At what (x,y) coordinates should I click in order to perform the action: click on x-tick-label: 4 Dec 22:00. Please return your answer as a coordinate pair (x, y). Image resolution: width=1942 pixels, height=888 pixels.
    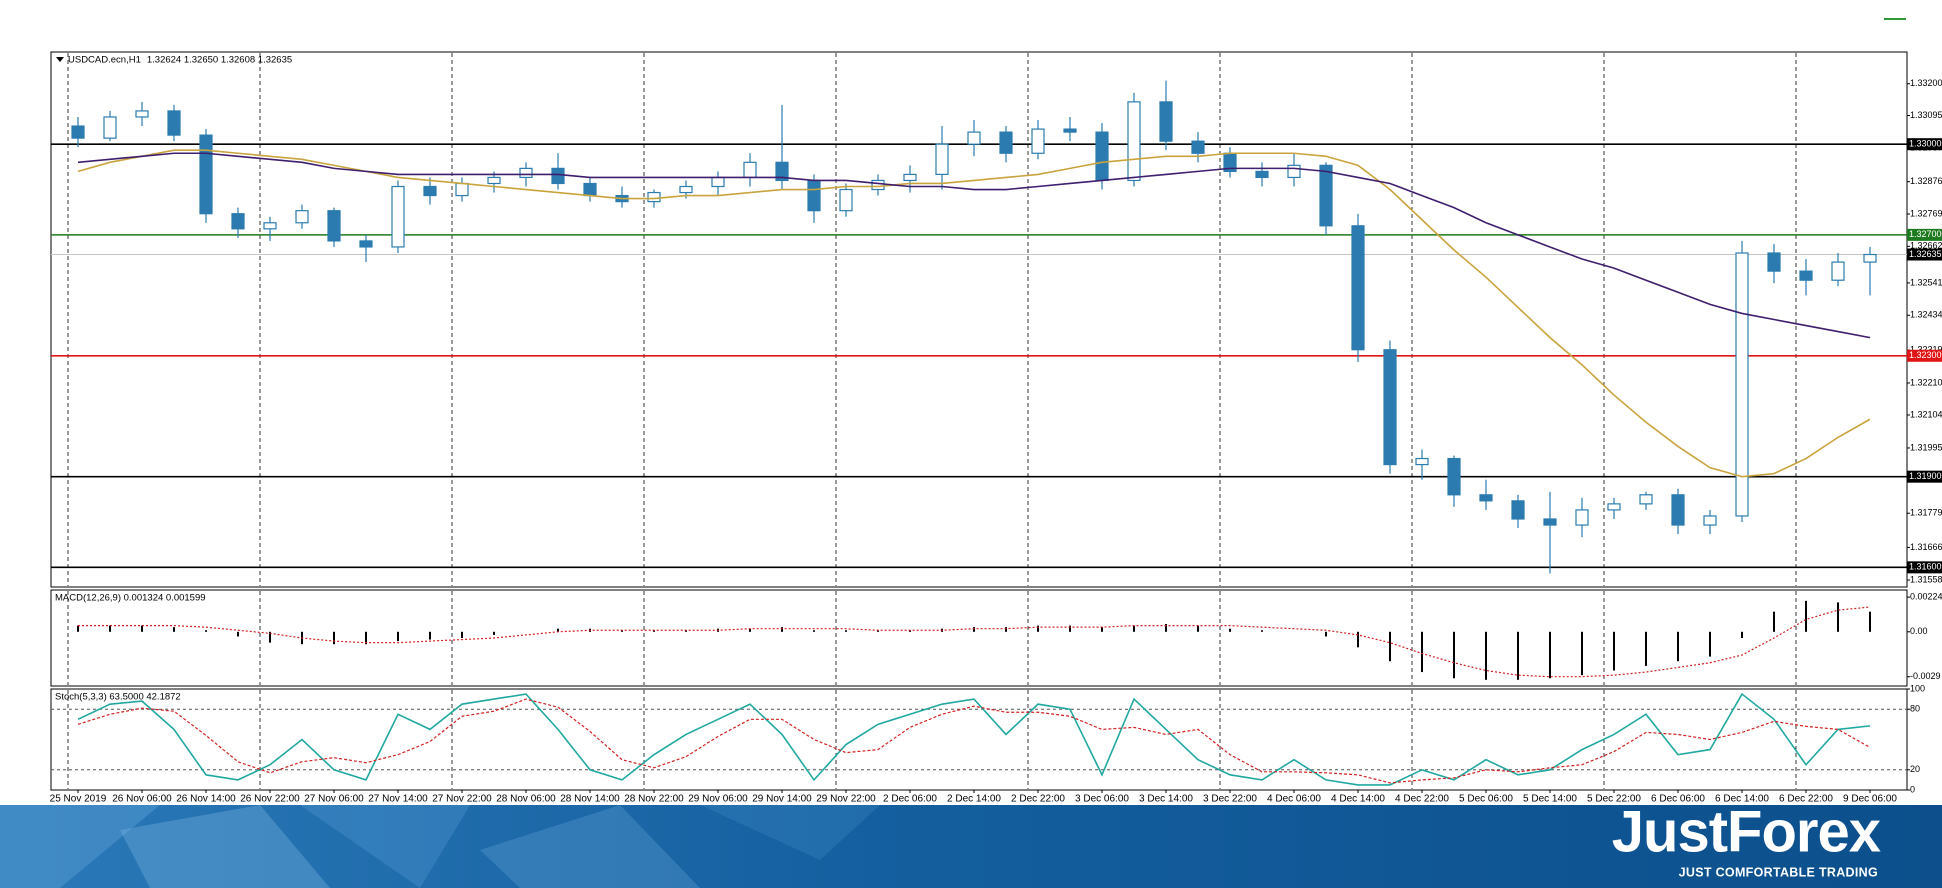
    Looking at the image, I should click on (1422, 799).